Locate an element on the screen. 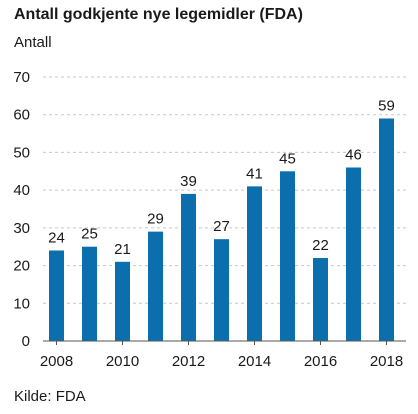  bar-value-label: 22 is located at coordinates (320, 245).